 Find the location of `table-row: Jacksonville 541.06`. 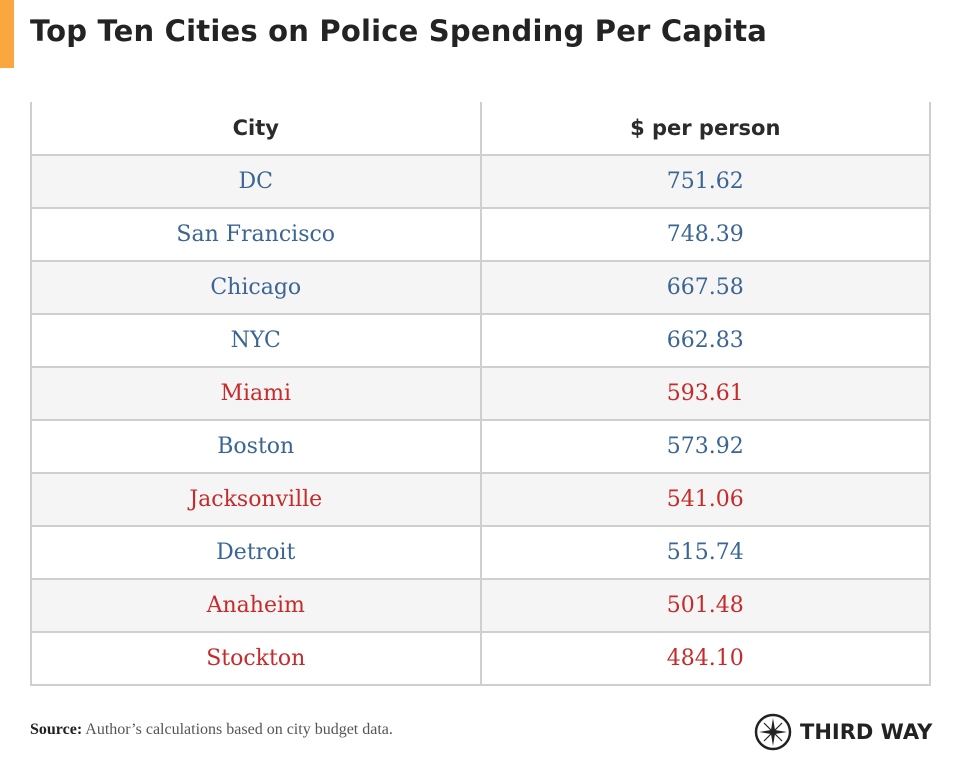

table-row: Jacksonville 541.06 is located at coordinates (480, 499).